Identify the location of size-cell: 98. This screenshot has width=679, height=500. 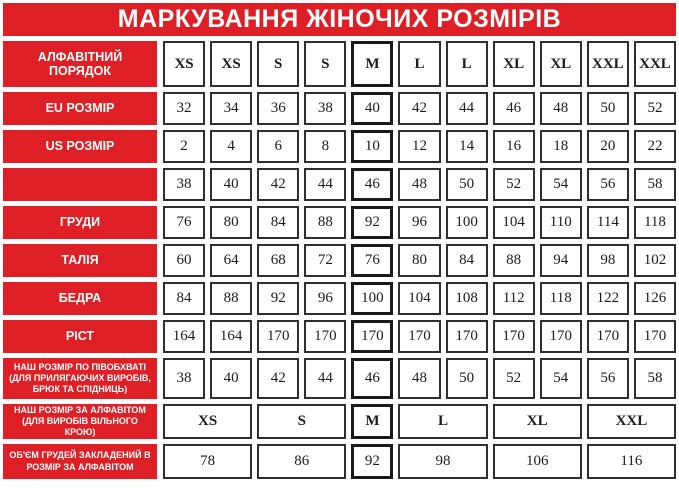
(607, 260).